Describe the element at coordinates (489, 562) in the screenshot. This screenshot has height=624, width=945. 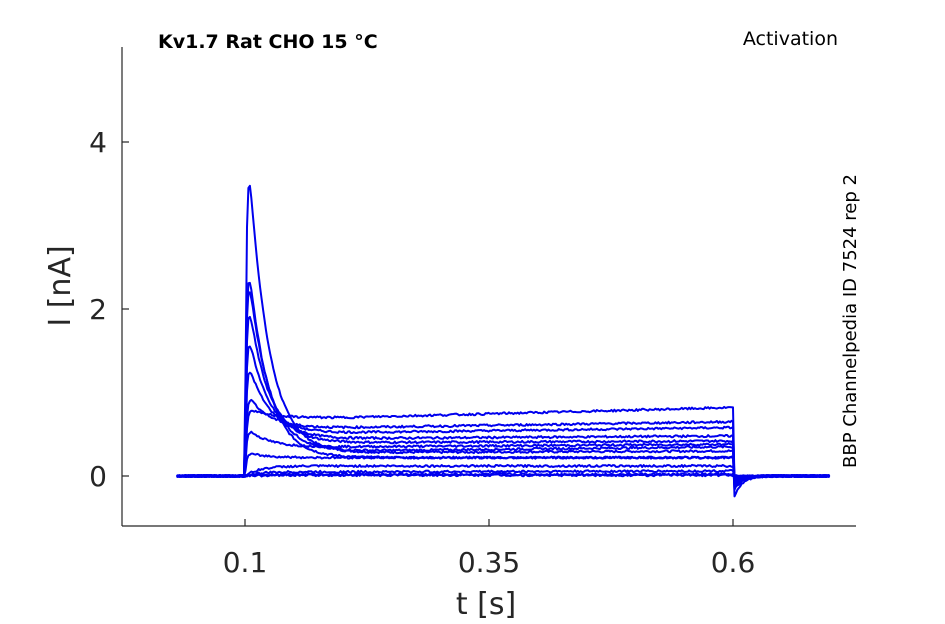
I see `x-tick-label: 0.35` at that location.